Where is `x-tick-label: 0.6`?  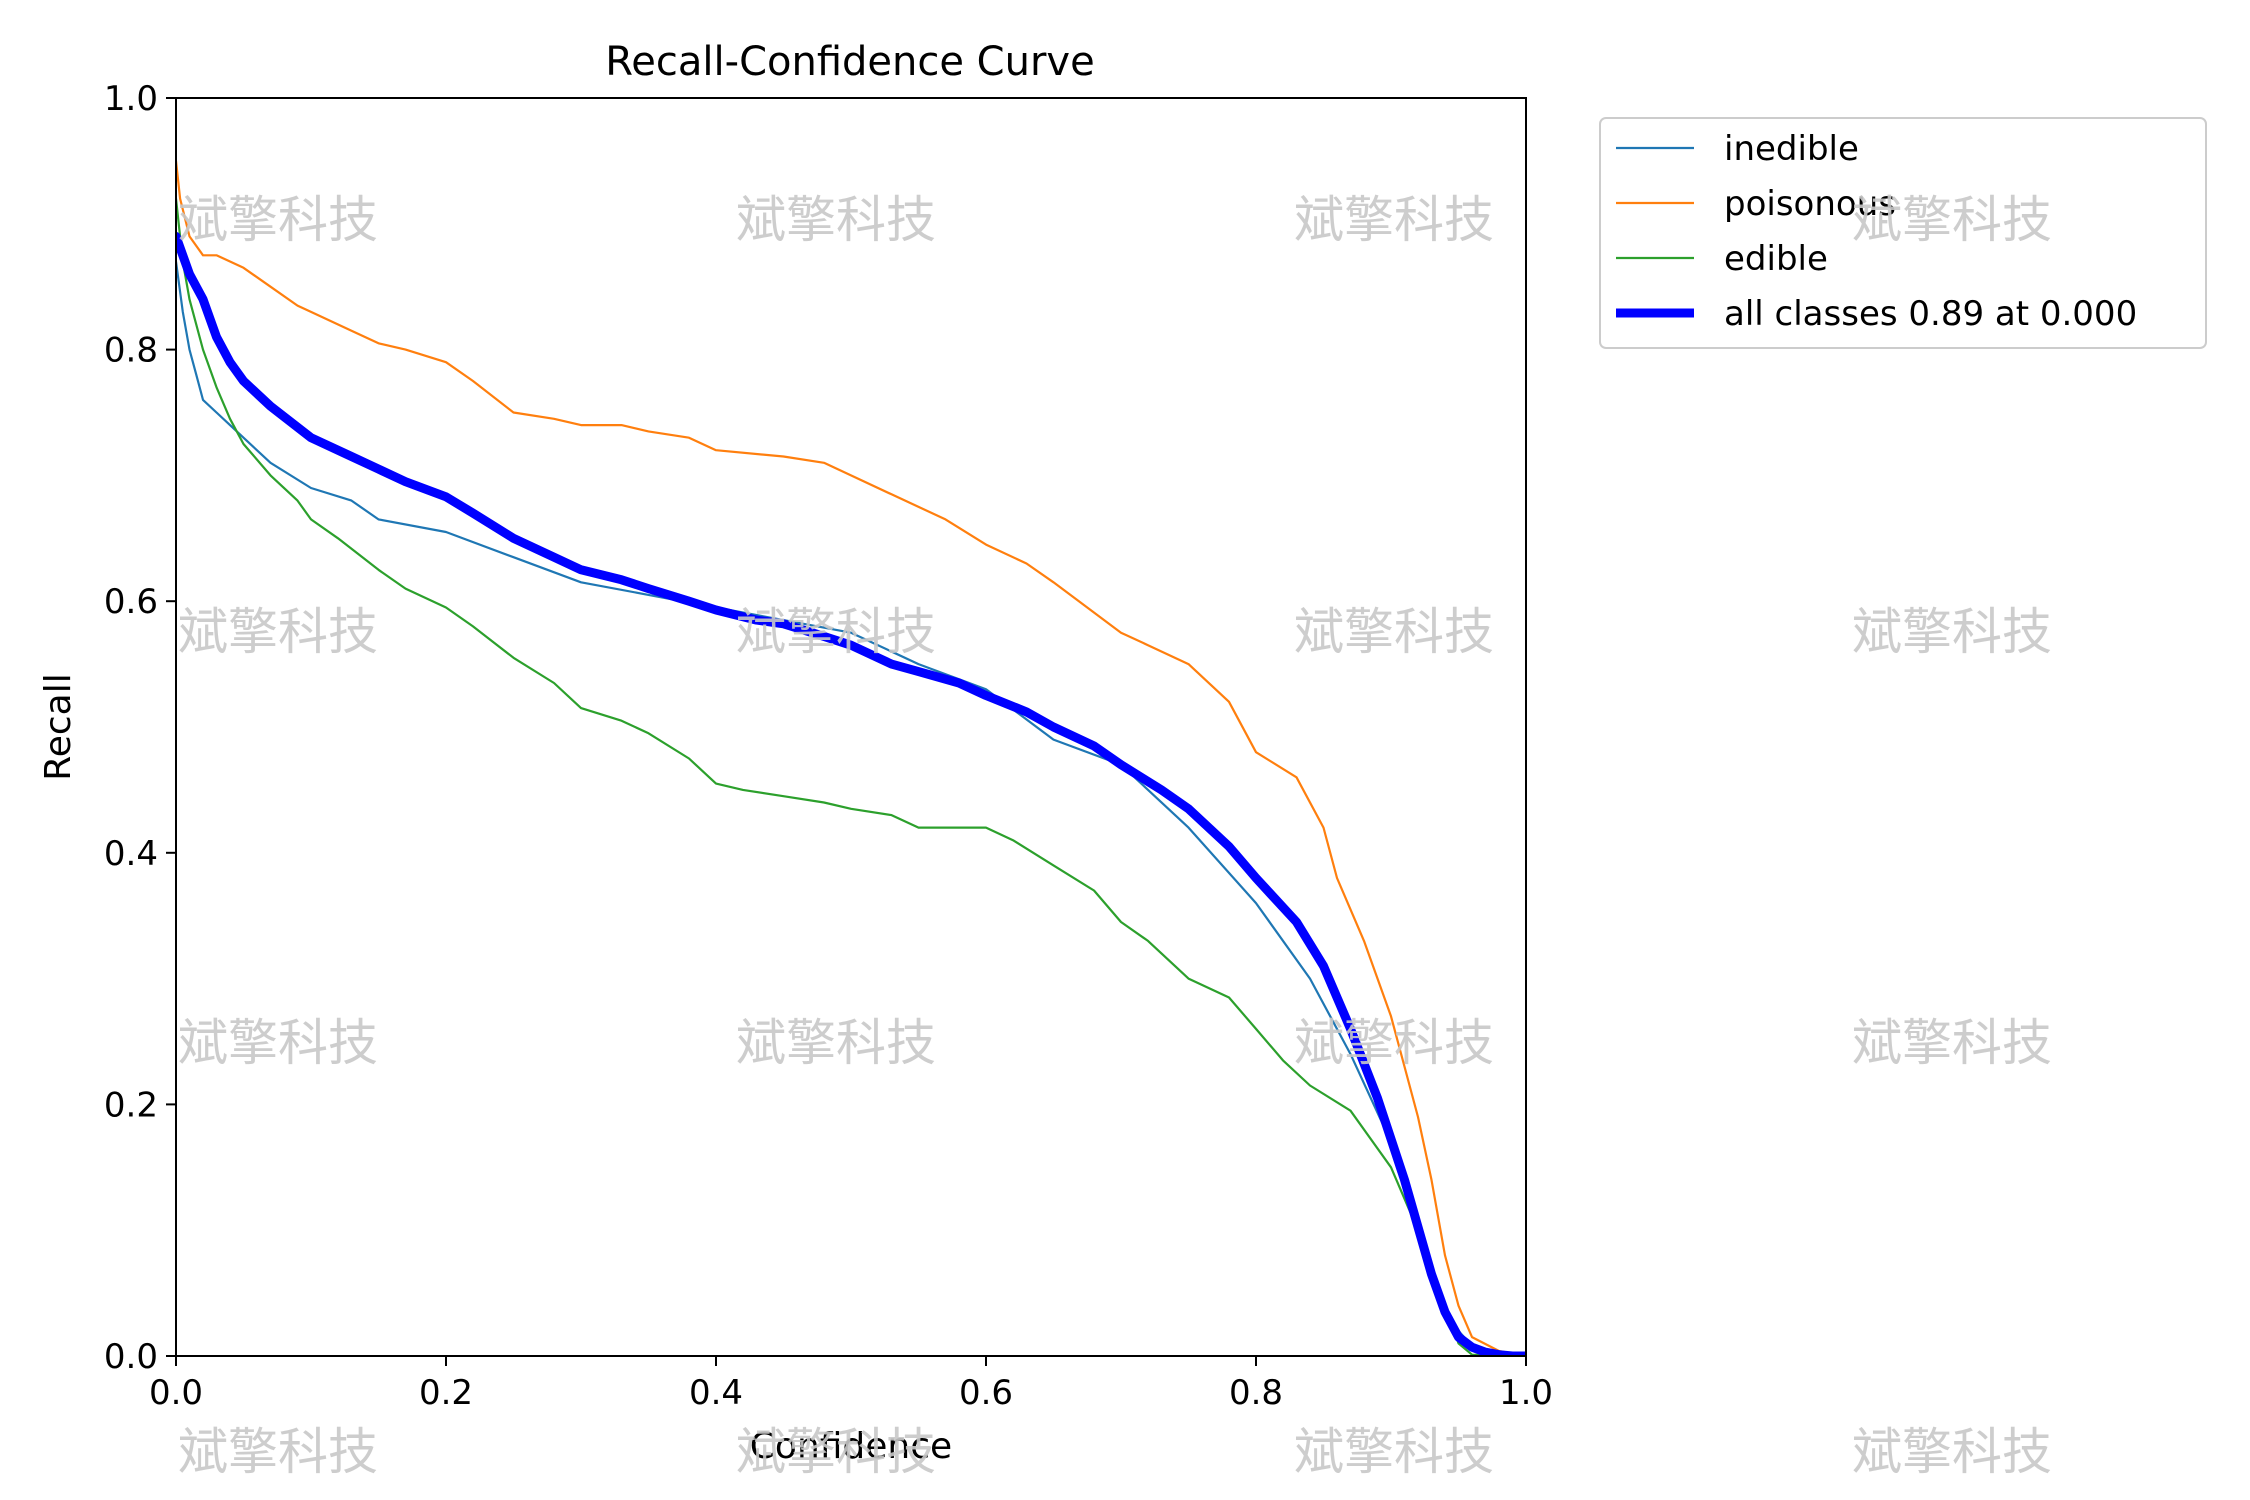
x-tick-label: 0.6 is located at coordinates (986, 1393).